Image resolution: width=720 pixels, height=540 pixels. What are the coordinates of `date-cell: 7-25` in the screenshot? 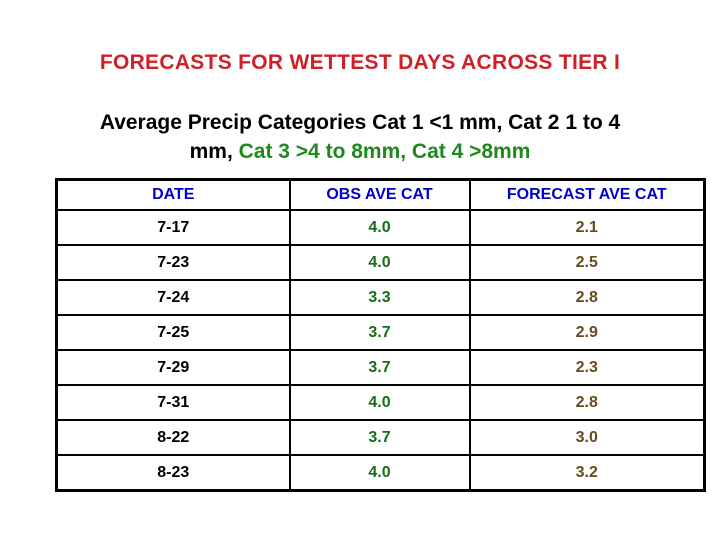 It's located at (173, 332).